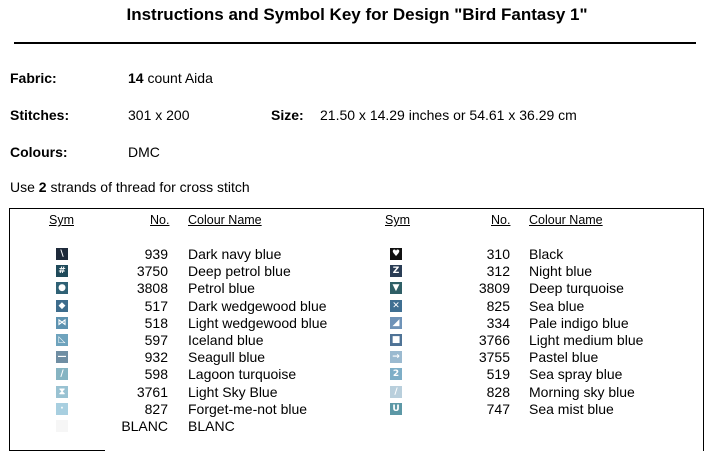  What do you see at coordinates (498, 254) in the screenshot?
I see `colour-number: 310` at bounding box center [498, 254].